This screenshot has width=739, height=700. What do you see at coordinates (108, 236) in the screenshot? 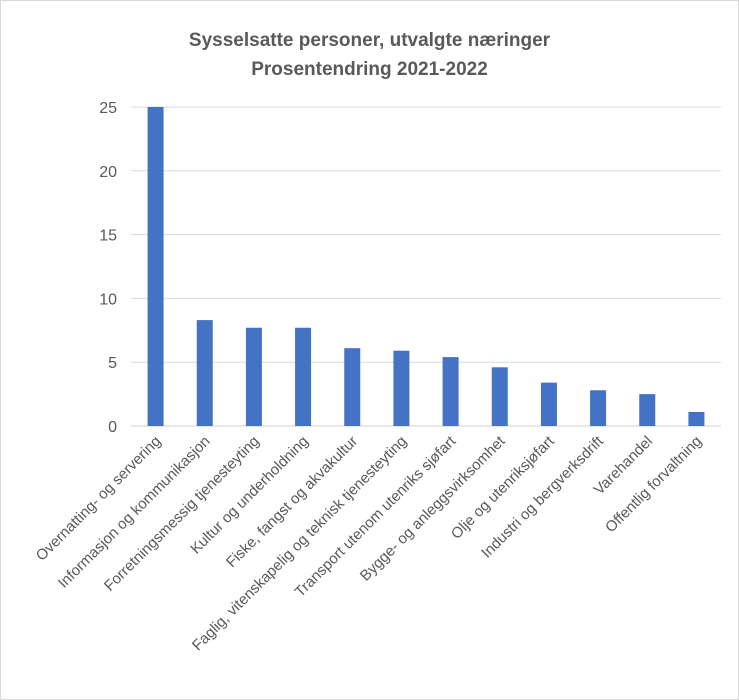
I see `y-tick-label: 15` at bounding box center [108, 236].